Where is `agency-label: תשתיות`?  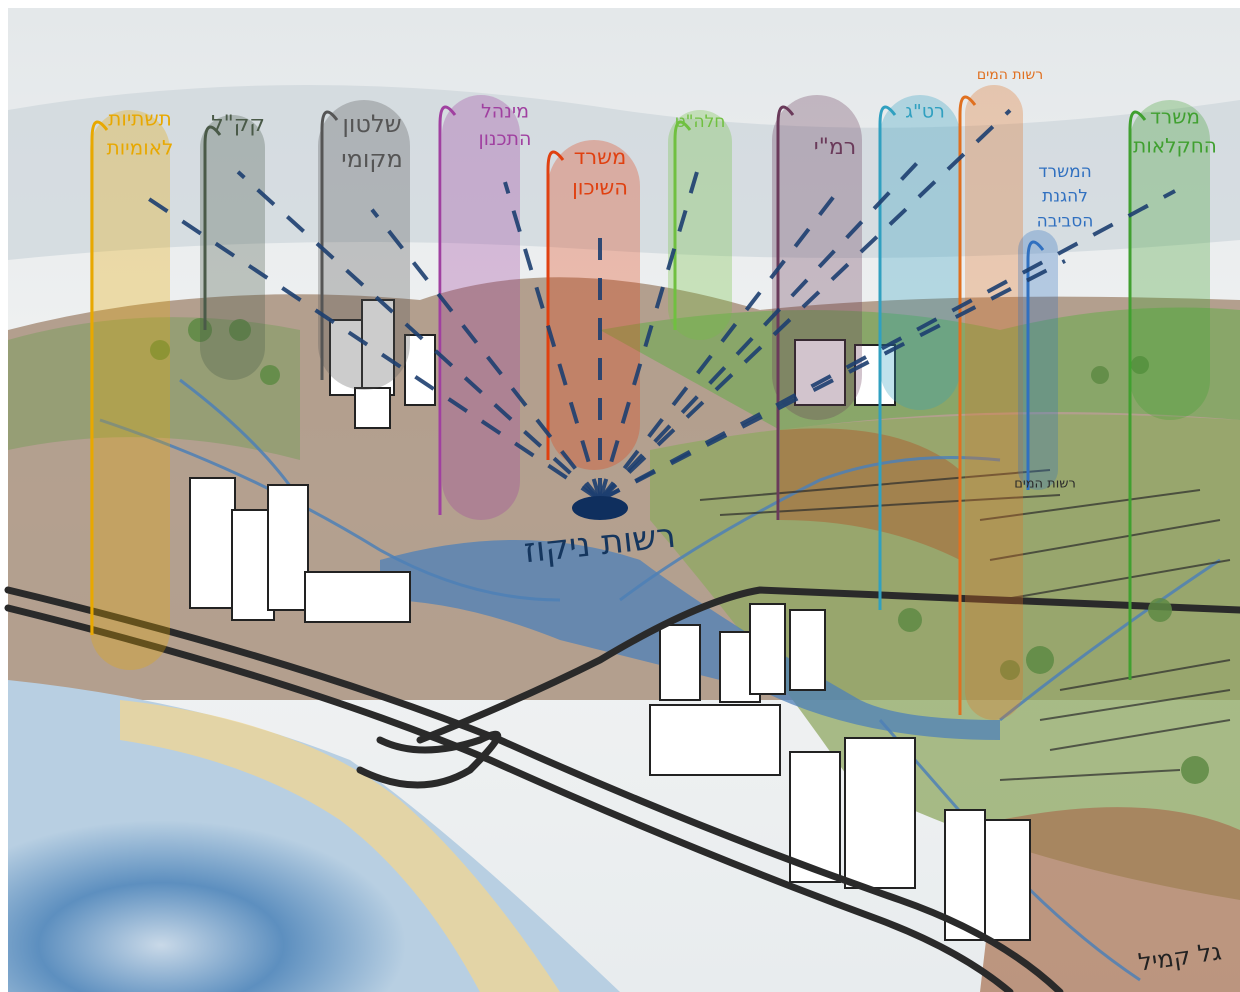 agency-label: תשתיות is located at coordinates (140, 119).